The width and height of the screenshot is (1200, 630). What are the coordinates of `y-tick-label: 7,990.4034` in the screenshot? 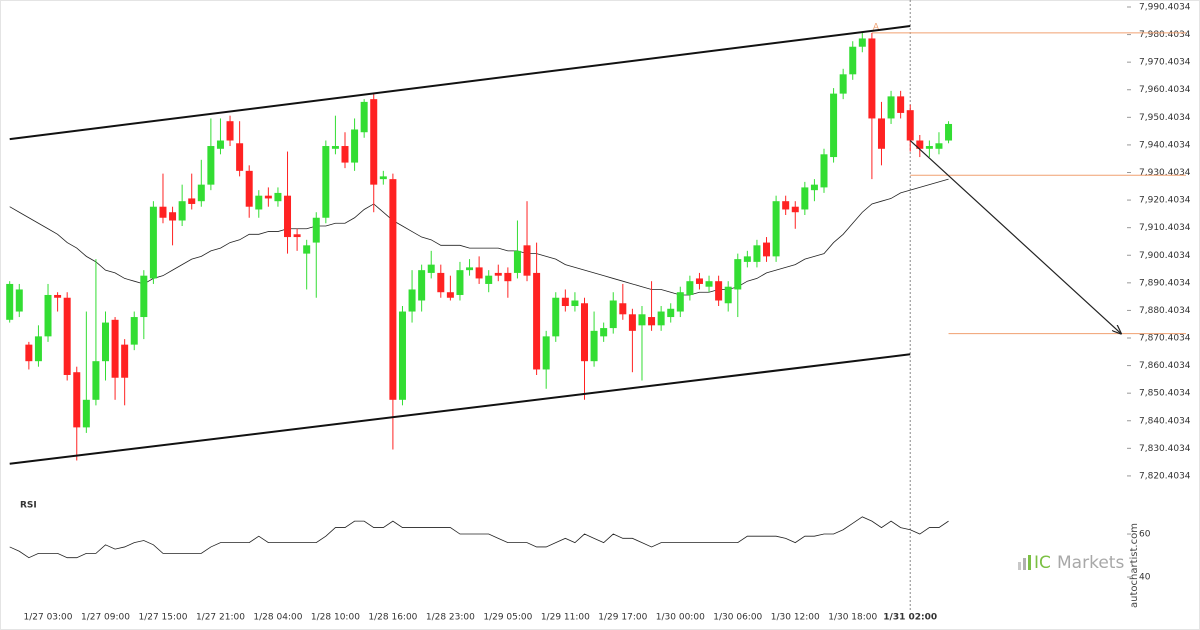 It's located at (1165, 7).